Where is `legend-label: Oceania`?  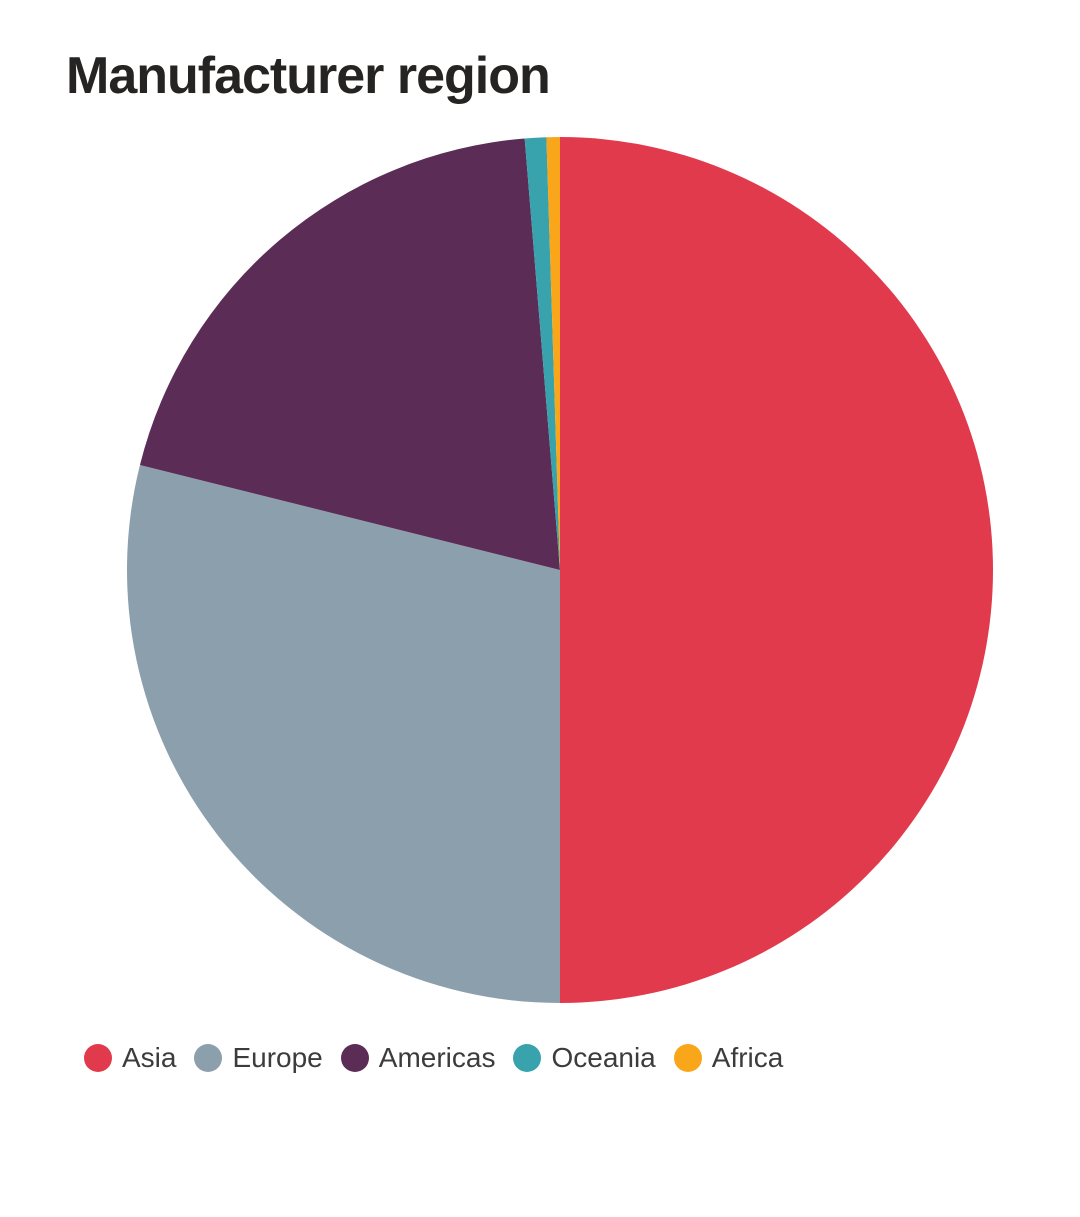
legend-label: Oceania is located at coordinates (603, 1057).